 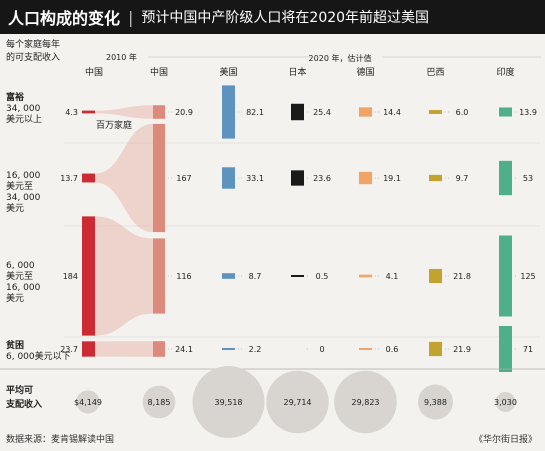 What do you see at coordinates (392, 349) in the screenshot?
I see `value-label-2020: 0.6` at bounding box center [392, 349].